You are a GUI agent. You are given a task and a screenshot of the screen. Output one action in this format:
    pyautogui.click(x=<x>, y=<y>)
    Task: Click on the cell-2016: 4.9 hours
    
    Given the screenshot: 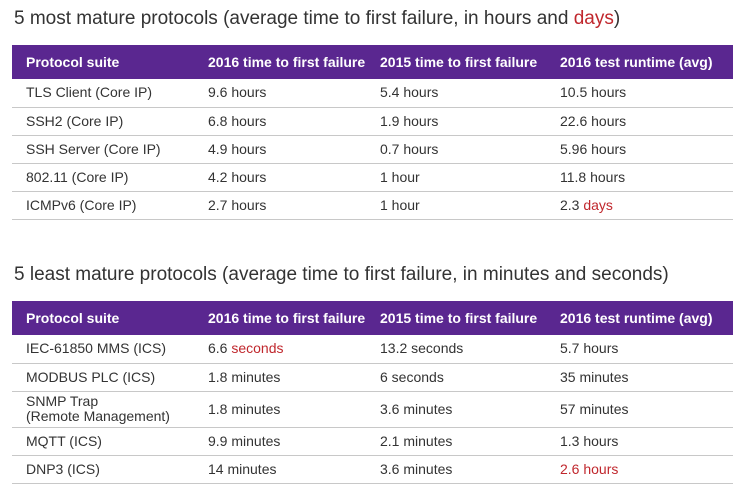 What is the action you would take?
    pyautogui.click(x=237, y=148)
    